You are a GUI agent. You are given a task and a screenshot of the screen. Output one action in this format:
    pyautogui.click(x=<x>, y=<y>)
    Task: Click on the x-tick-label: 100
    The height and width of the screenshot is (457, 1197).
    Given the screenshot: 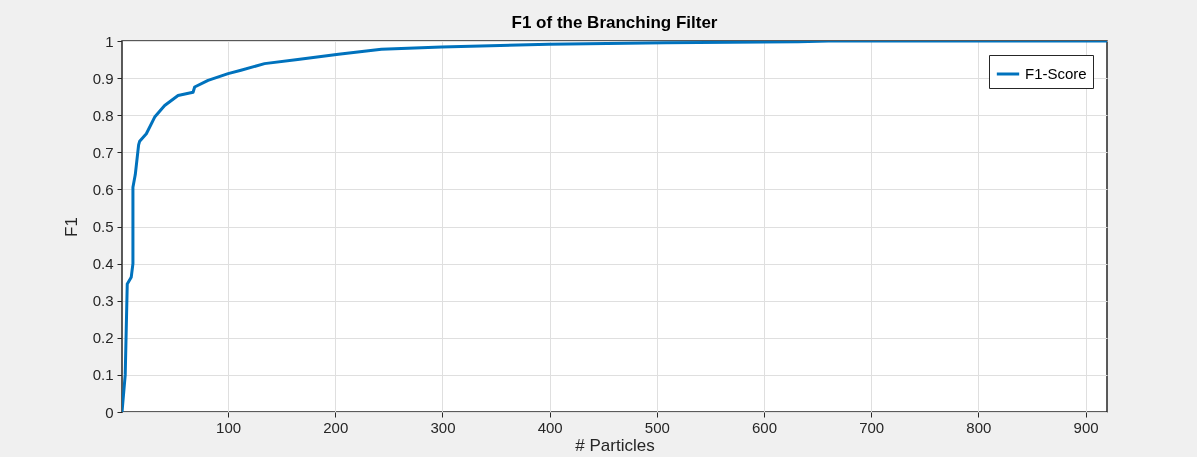 What is the action you would take?
    pyautogui.click(x=229, y=427)
    